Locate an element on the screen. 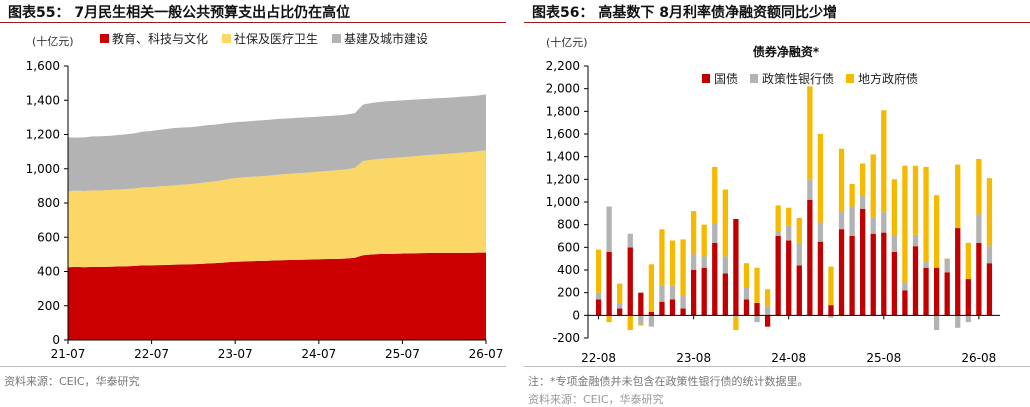 This screenshot has height=407, width=1030. bar-segment-s2-m8 is located at coordinates (683, 268).